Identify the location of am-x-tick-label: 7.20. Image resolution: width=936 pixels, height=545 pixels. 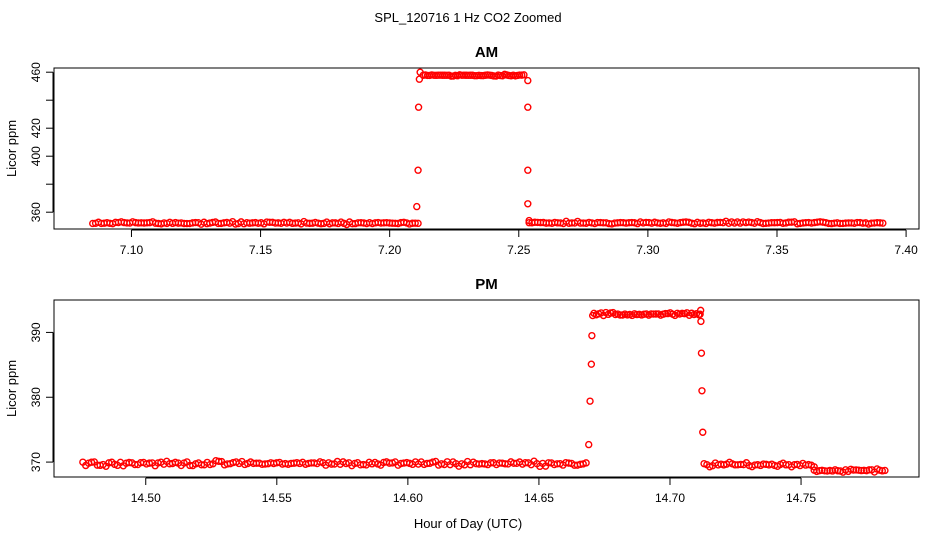
(390, 250).